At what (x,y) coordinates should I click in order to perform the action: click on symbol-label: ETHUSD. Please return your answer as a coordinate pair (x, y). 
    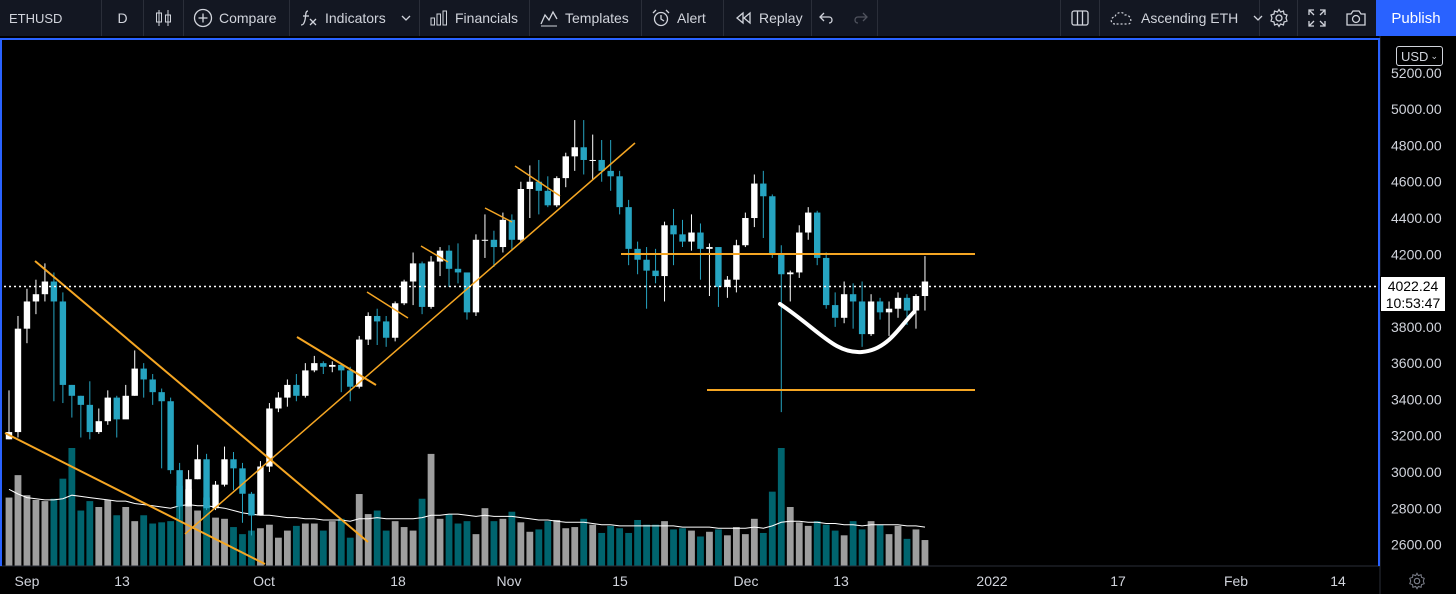
    Looking at the image, I should click on (36, 18).